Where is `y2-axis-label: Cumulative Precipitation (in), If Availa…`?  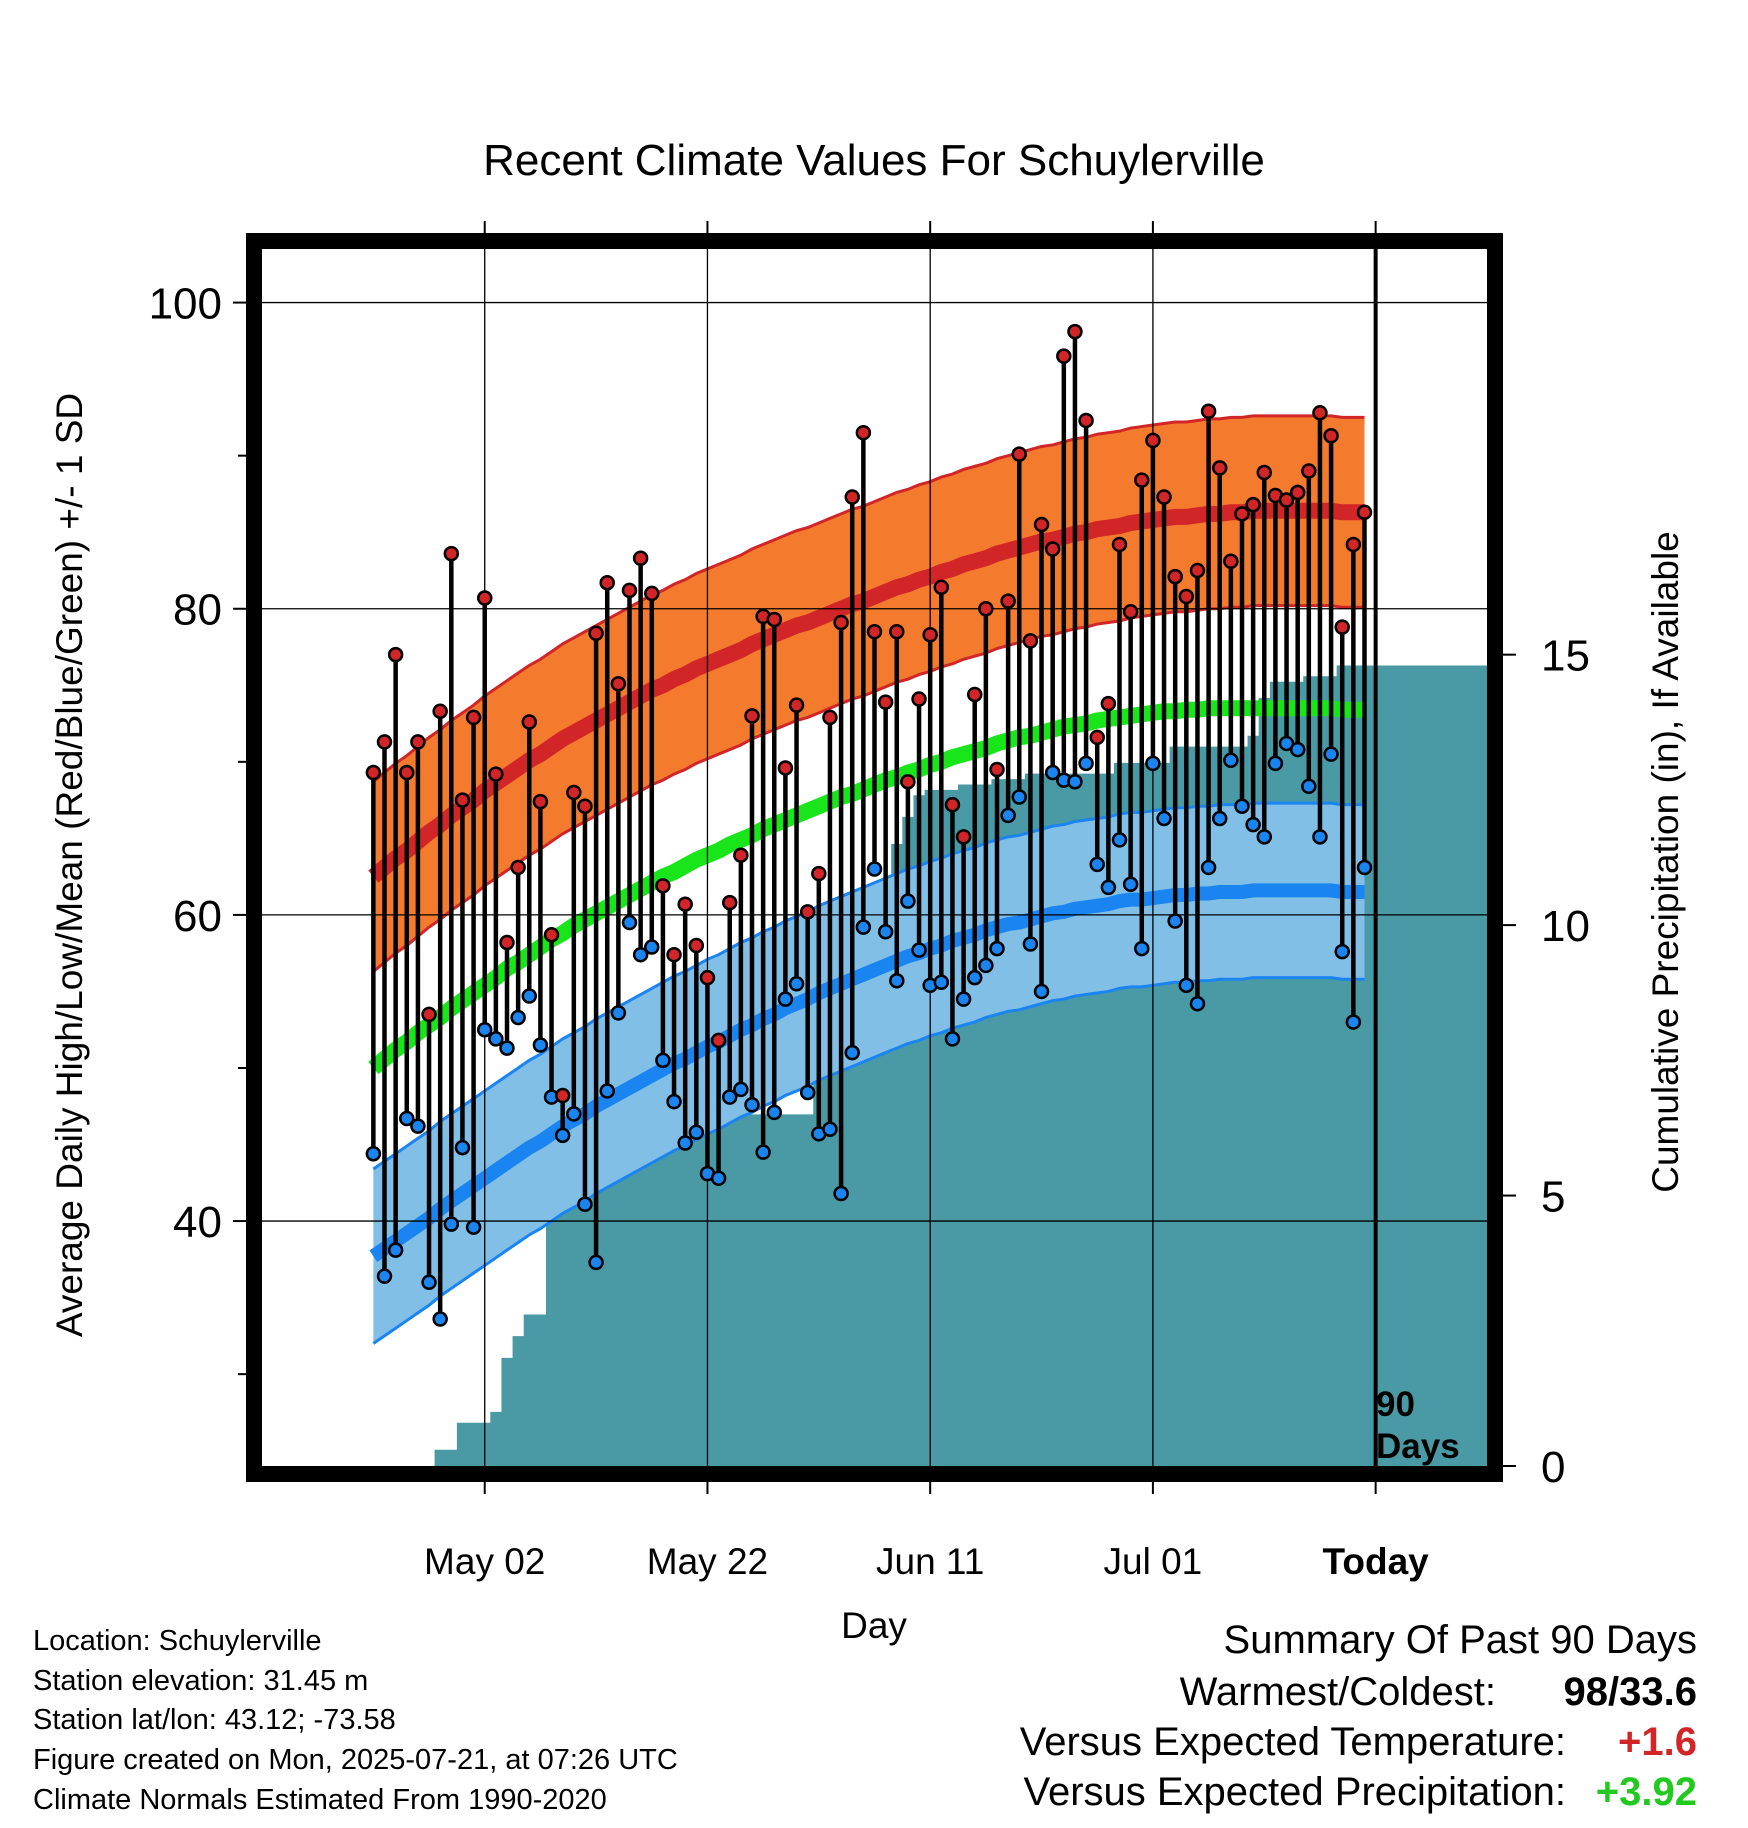
y2-axis-label: Cumulative Precipitation (in), If Availa… is located at coordinates (1665, 862).